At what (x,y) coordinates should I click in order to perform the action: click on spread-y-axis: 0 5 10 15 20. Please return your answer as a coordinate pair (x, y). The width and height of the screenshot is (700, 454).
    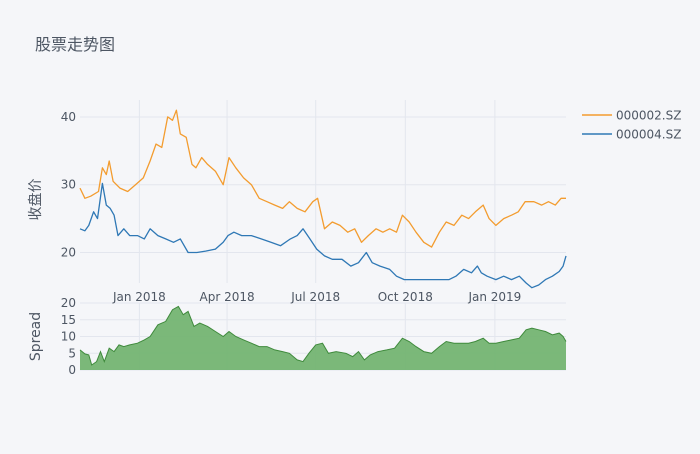
    Looking at the image, I should click on (68, 336).